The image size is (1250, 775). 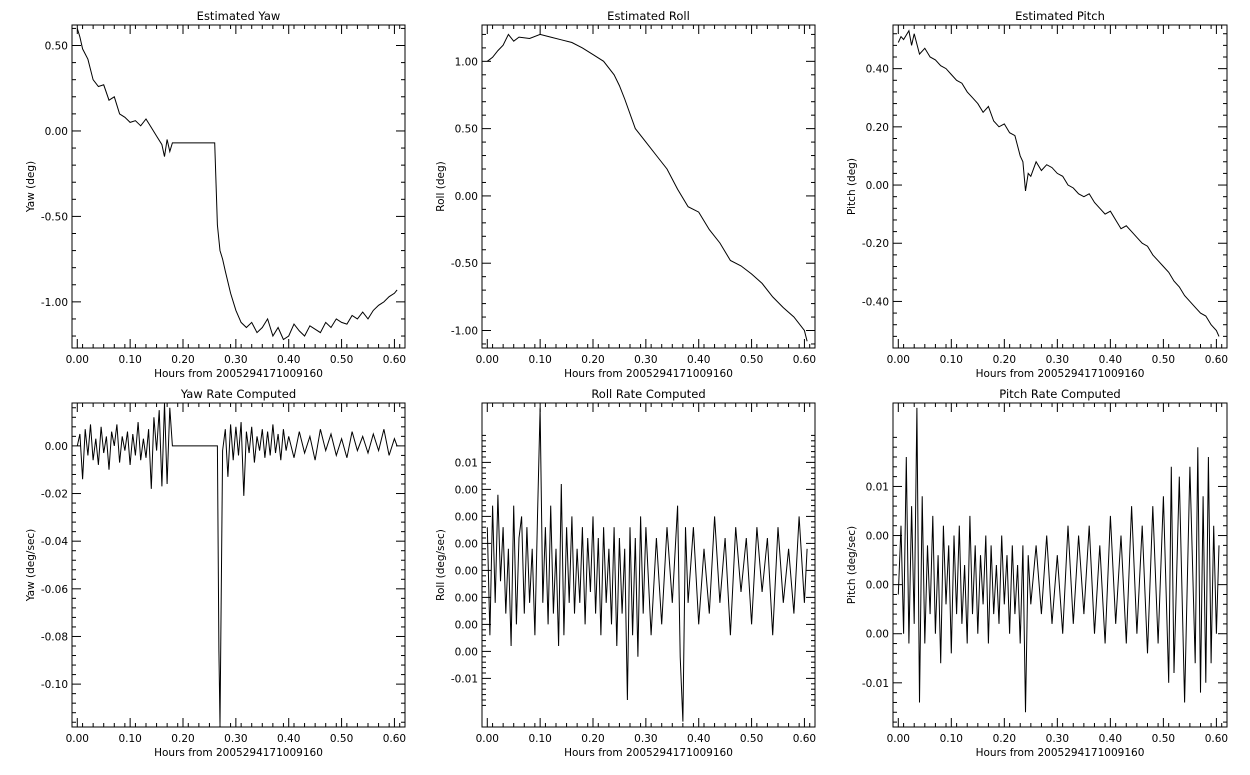 What do you see at coordinates (877, 487) in the screenshot?
I see `pitch-rate-computed-y-tick-label: 0.01` at bounding box center [877, 487].